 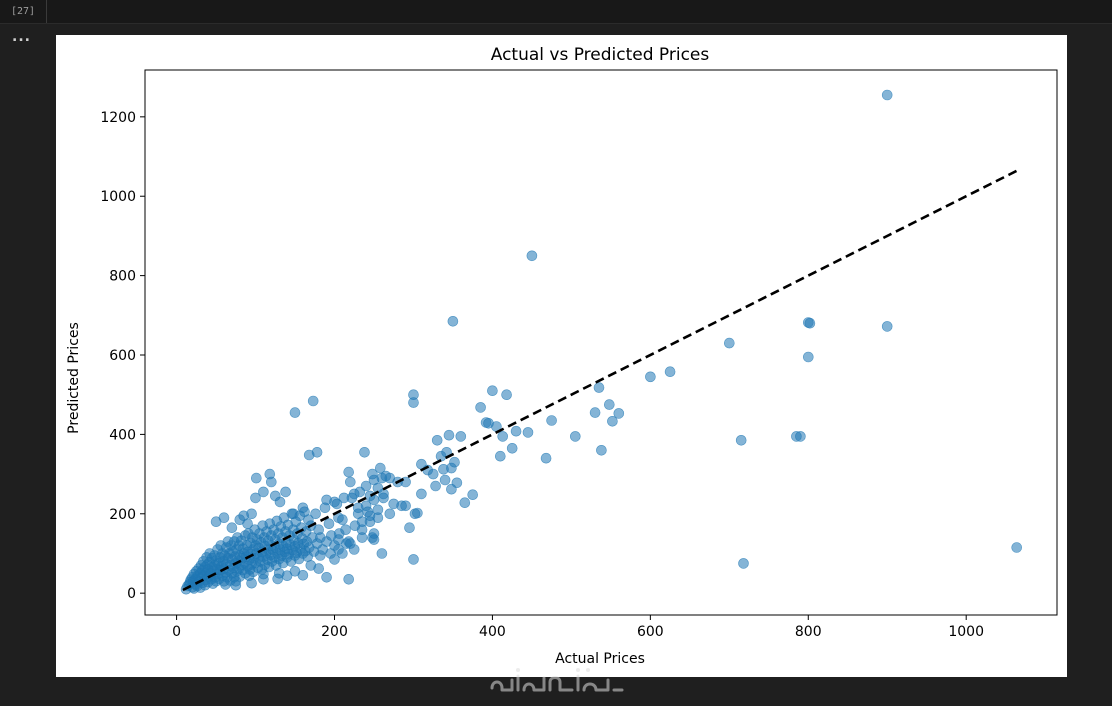 What do you see at coordinates (600, 659) in the screenshot?
I see `x-axis-label: Actual Prices` at bounding box center [600, 659].